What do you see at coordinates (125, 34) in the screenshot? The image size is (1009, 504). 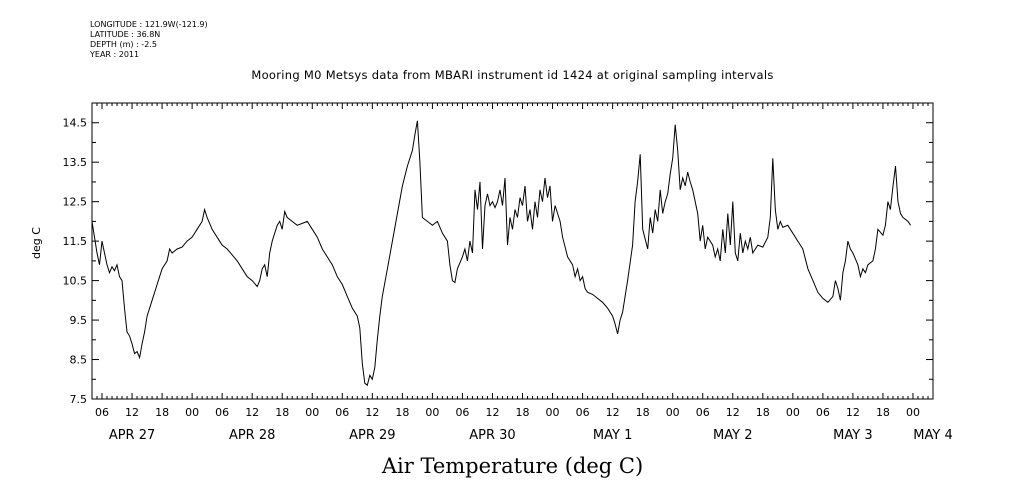 I see `latitude-text: LATITUDE : 36.8N` at bounding box center [125, 34].